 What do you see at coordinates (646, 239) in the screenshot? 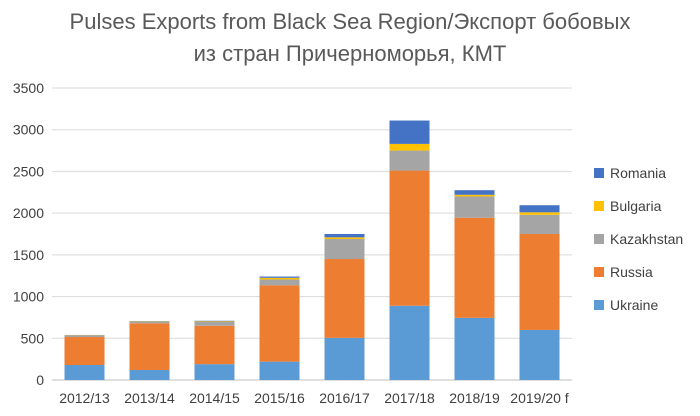
I see `legend-label-kazakhstan: Kazakhstan` at bounding box center [646, 239].